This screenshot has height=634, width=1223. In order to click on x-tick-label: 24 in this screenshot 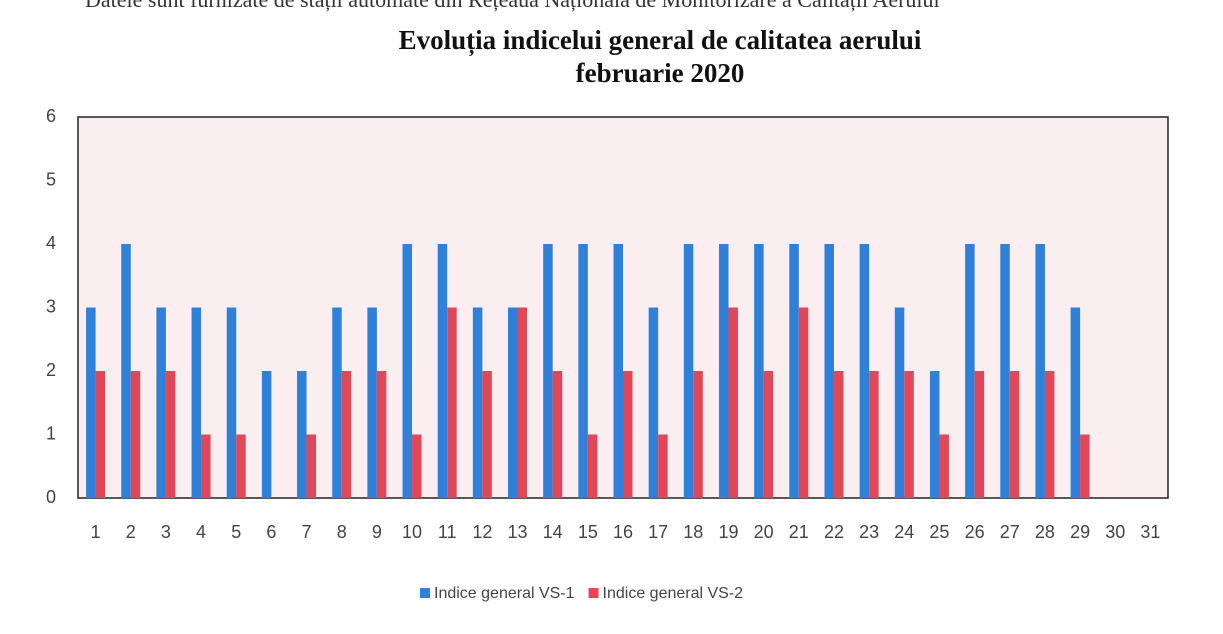, I will do `click(904, 532)`.